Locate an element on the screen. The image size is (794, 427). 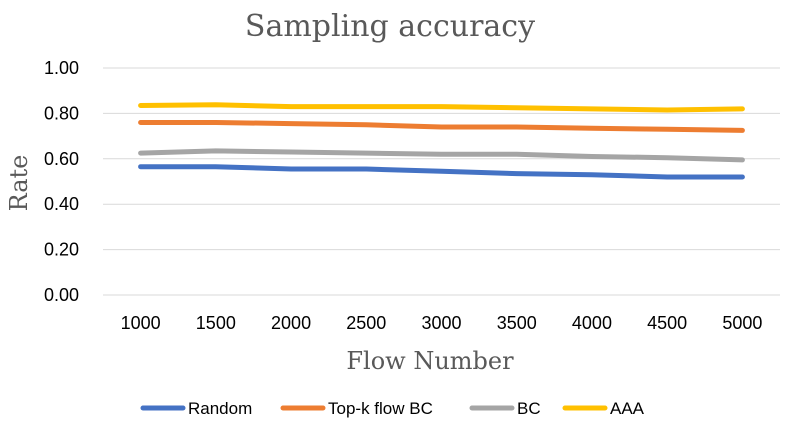
legend-label: BC is located at coordinates (529, 408).